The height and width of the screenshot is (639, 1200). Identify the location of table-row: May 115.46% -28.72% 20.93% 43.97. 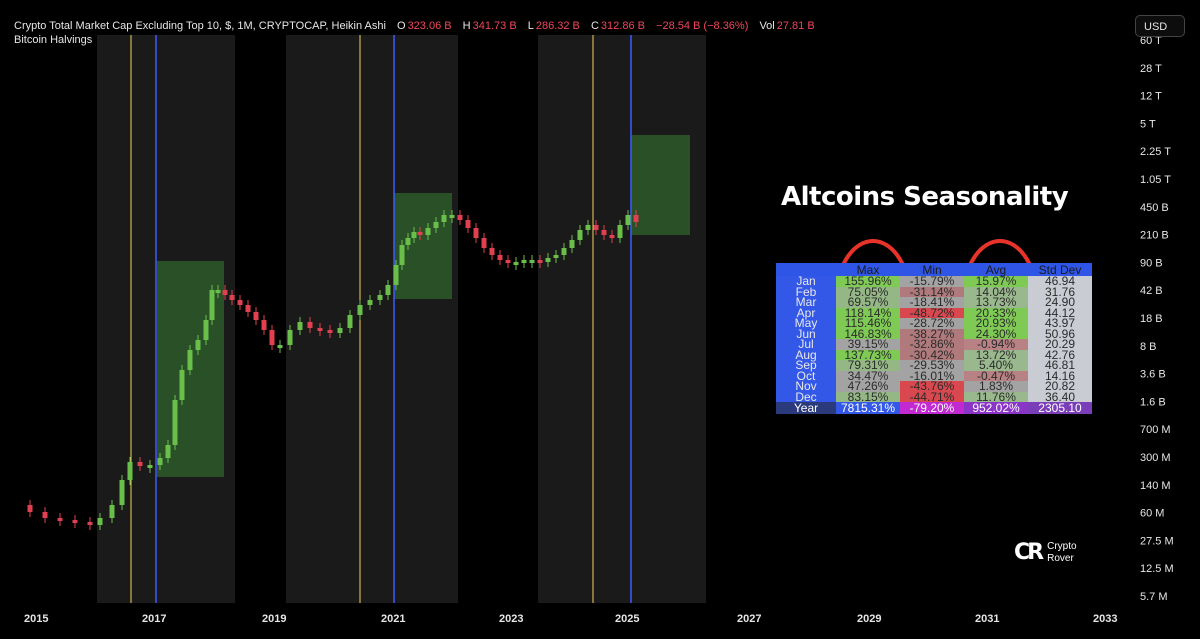
(934, 323).